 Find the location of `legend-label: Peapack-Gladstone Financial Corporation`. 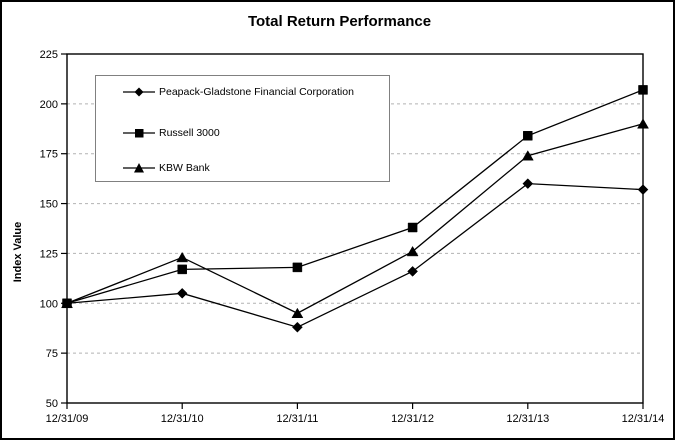

legend-label: Peapack-Gladstone Financial Corporation is located at coordinates (256, 92).